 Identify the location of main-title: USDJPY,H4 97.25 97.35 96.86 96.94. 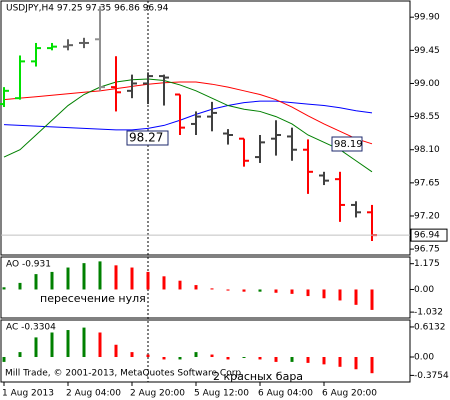
(87, 9).